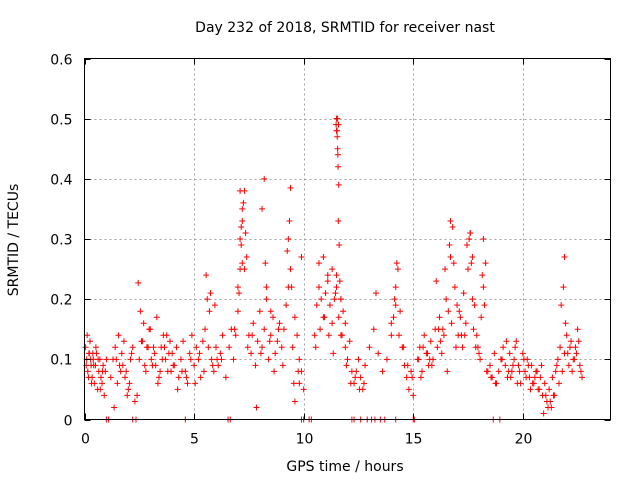 The width and height of the screenshot is (640, 480). What do you see at coordinates (61, 181) in the screenshot?
I see `y-tick-label: 0.4` at bounding box center [61, 181].